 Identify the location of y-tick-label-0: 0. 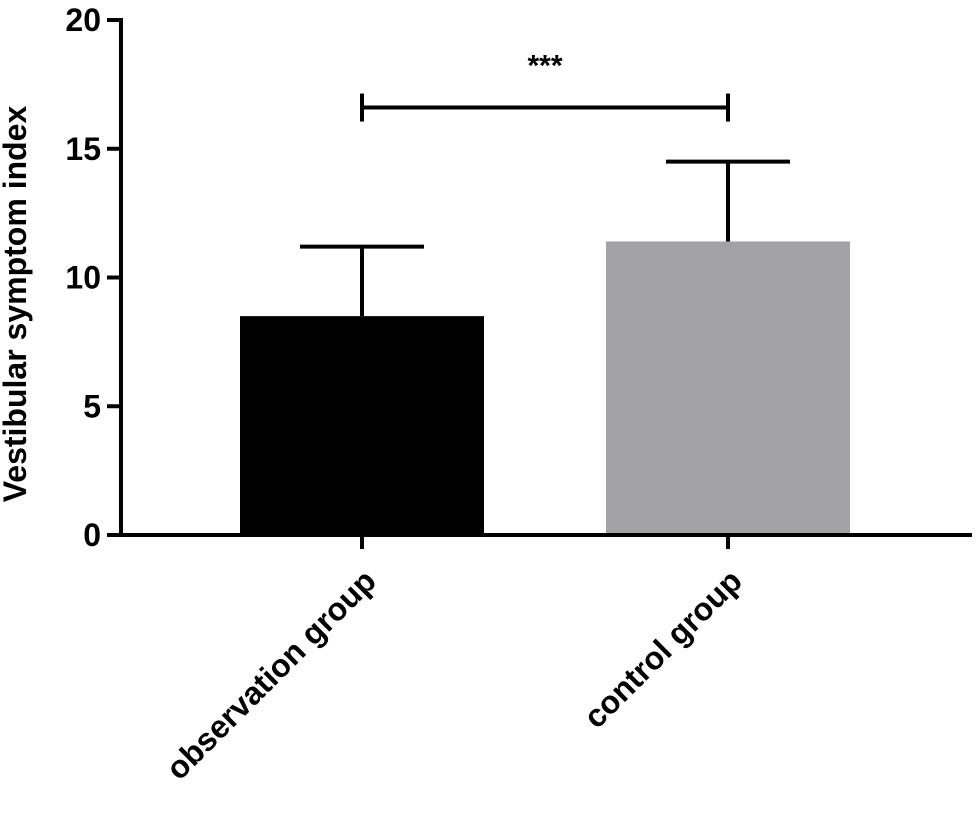
(92, 535).